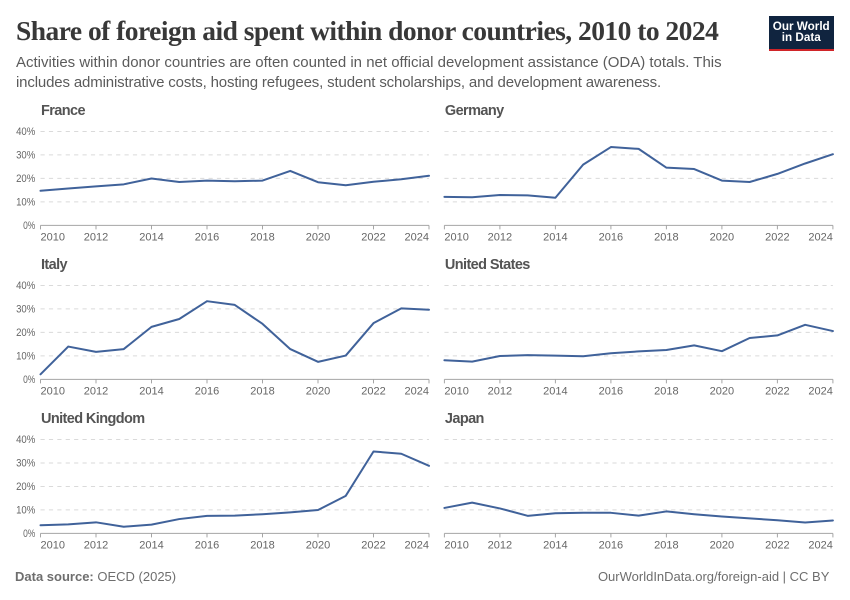  I want to click on svg-text: France, so click(63, 111).